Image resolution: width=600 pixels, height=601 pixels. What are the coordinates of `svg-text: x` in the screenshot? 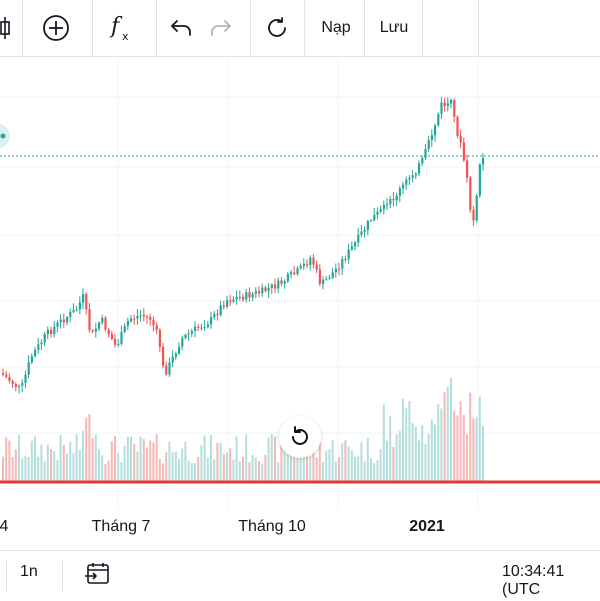 It's located at (125, 36).